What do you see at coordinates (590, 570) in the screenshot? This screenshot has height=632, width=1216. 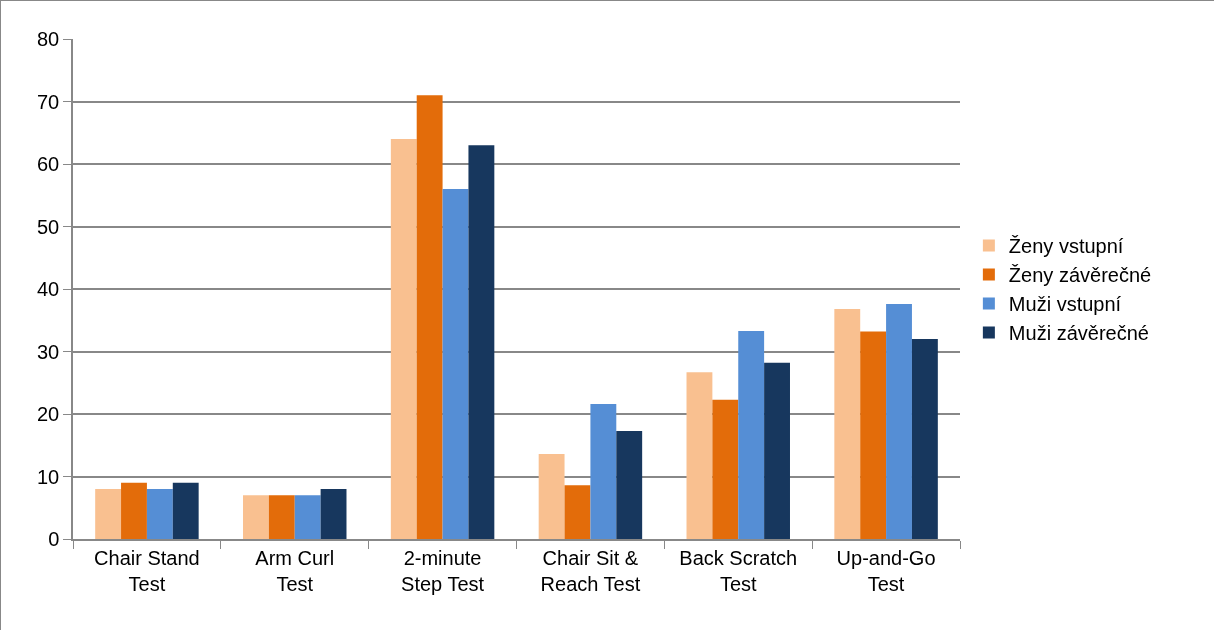 I see `x-tick-label: Chair Sit & Reach Test` at bounding box center [590, 570].